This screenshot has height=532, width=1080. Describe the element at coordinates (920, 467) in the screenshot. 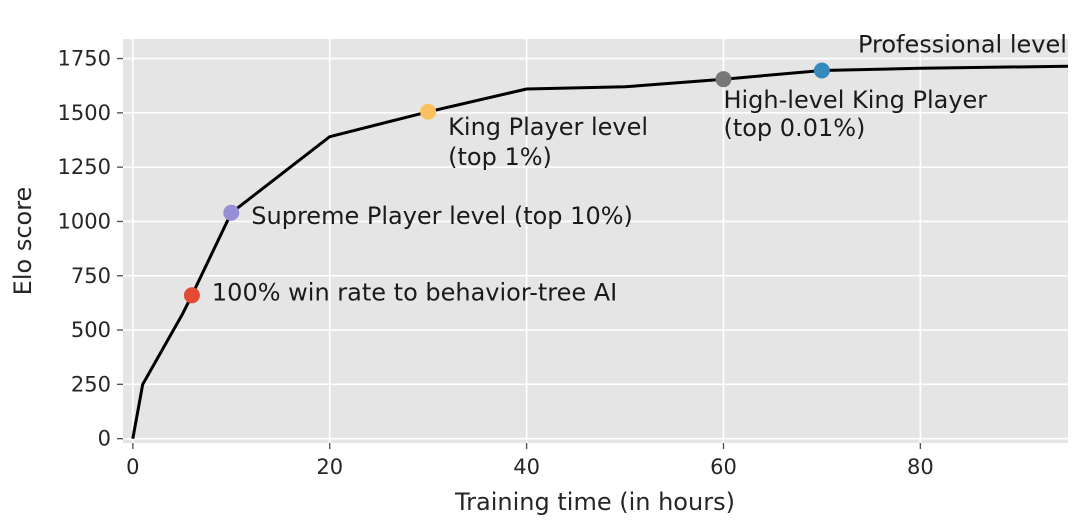

I see `x-tick-label: 80` at that location.